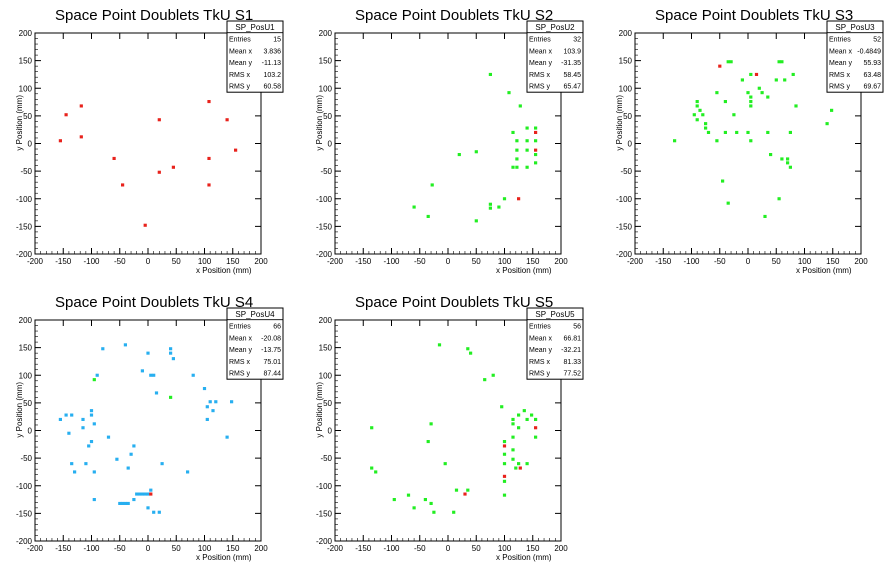  Describe the element at coordinates (840, 63) in the screenshot. I see `stats-label: Mean y` at that location.